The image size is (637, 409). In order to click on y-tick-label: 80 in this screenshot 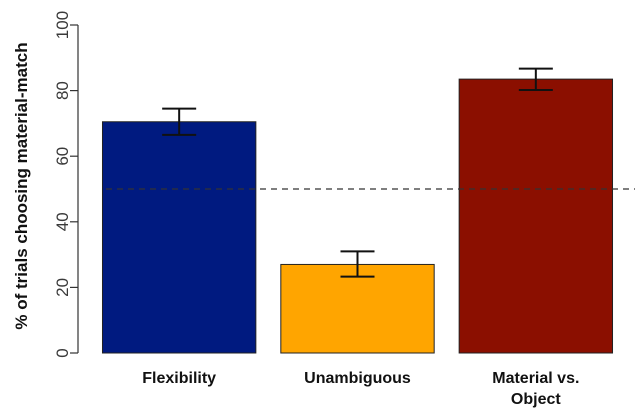, I will do `click(62, 90)`.